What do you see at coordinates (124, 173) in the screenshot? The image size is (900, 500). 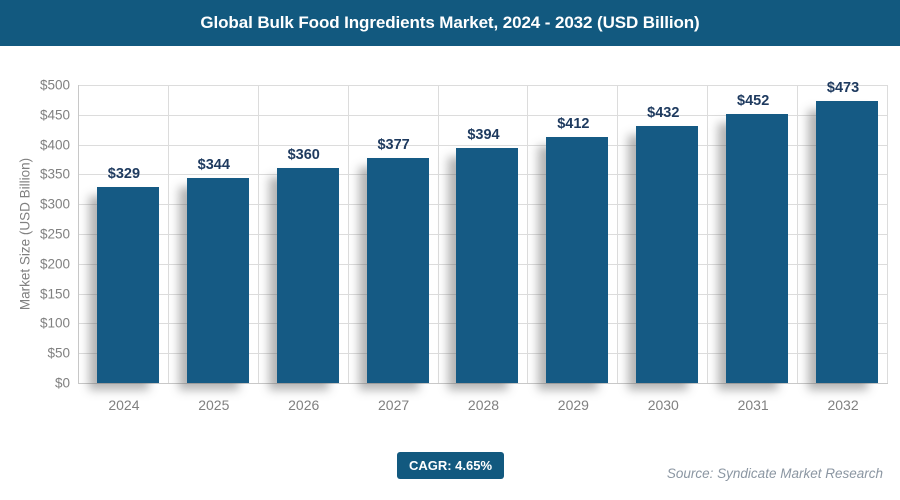 I see `bar-value-label: $329` at bounding box center [124, 173].